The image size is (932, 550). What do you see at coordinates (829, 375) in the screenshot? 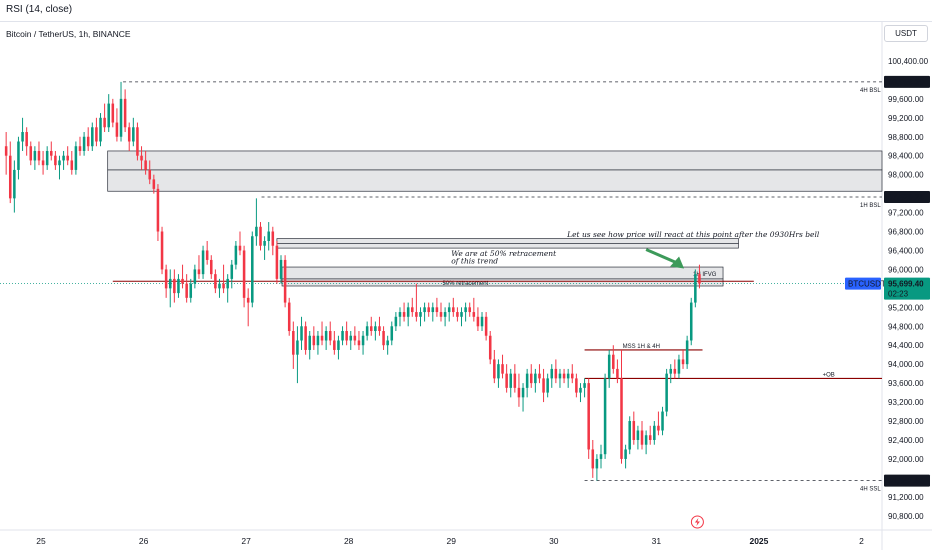
I see `level-label: +OB` at bounding box center [829, 375].